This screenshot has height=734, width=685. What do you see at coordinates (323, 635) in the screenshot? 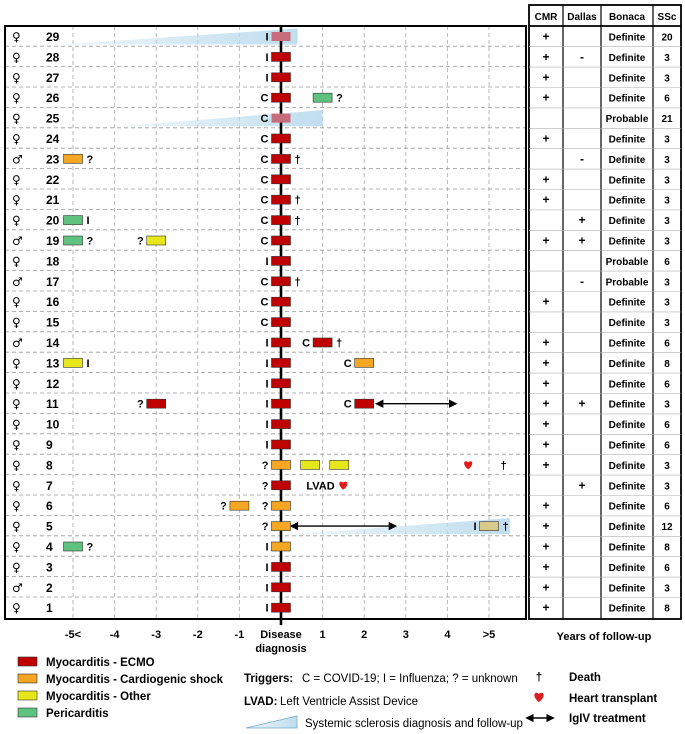
I see `x-tick-label: 1` at bounding box center [323, 635].